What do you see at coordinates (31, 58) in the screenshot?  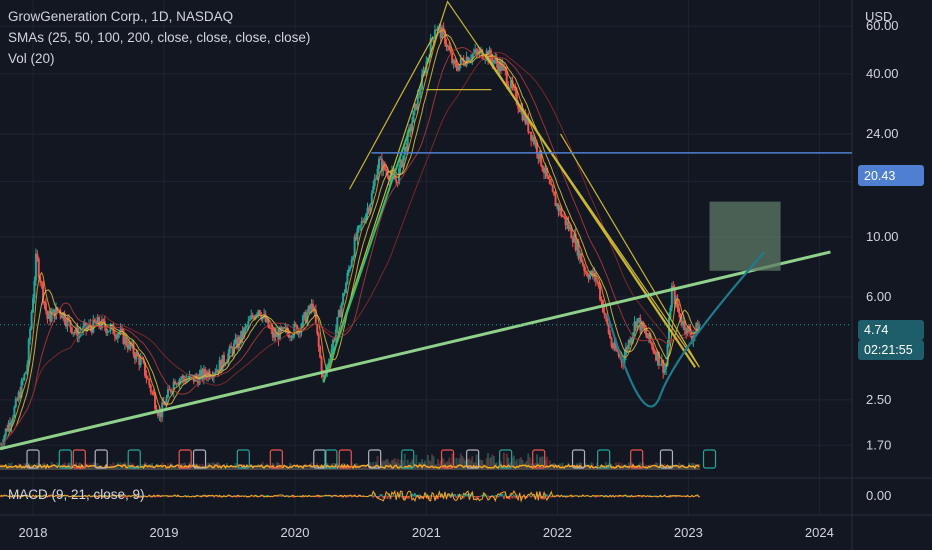 I see `volume-study-label: Vol (20)` at bounding box center [31, 58].